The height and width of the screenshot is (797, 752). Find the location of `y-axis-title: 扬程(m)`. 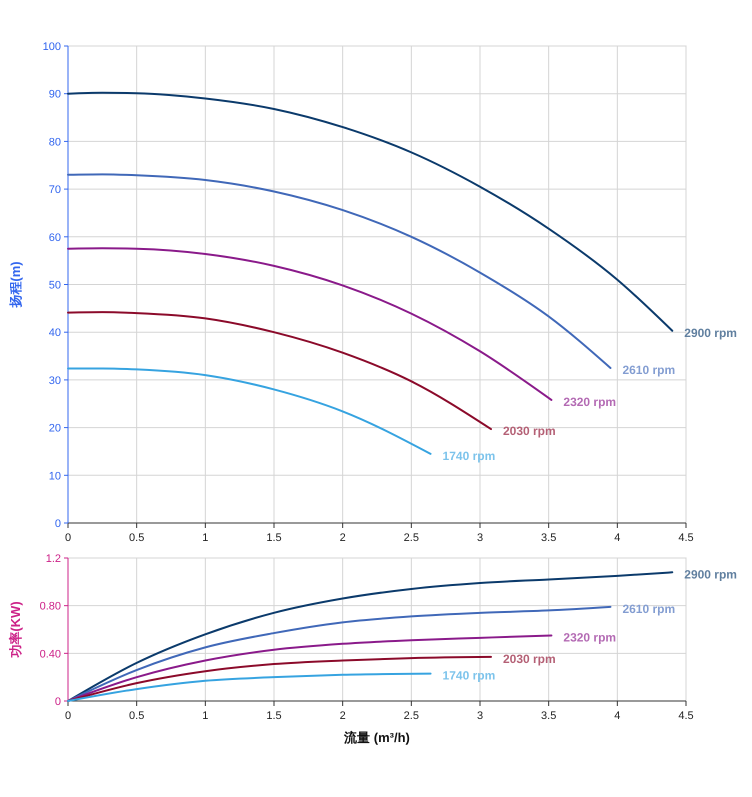

y-axis-title: 扬程(m) is located at coordinates (15, 285).